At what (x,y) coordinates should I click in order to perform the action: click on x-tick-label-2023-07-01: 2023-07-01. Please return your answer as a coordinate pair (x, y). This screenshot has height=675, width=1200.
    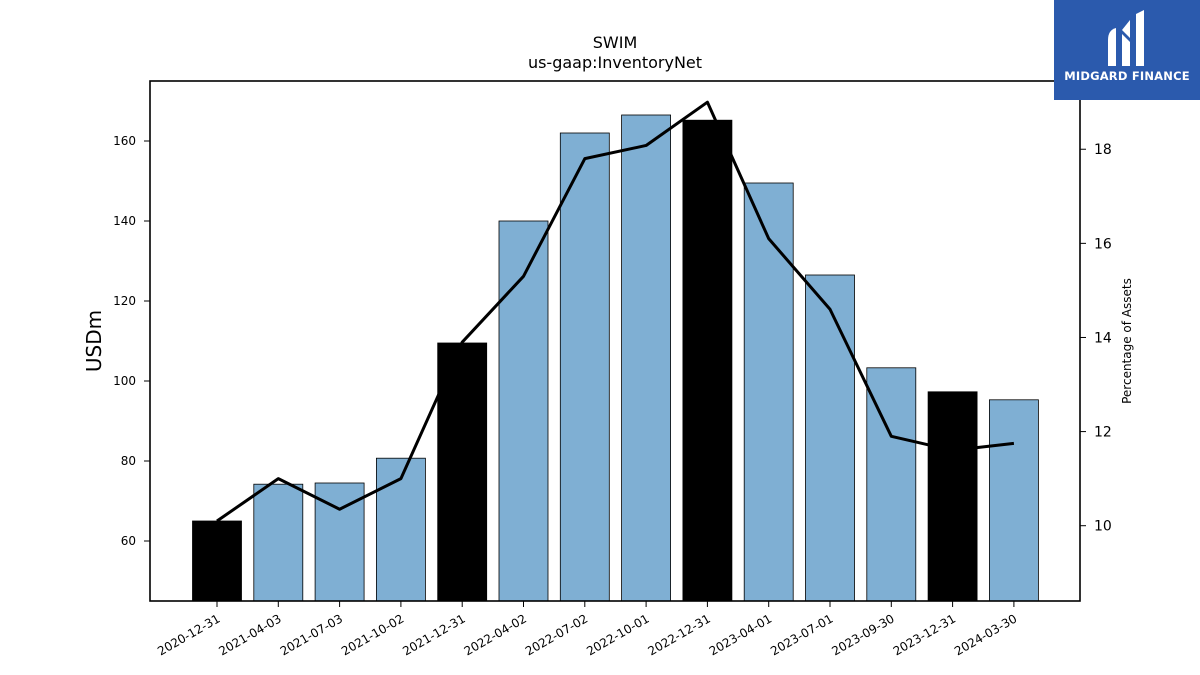
    Looking at the image, I should click on (801, 634).